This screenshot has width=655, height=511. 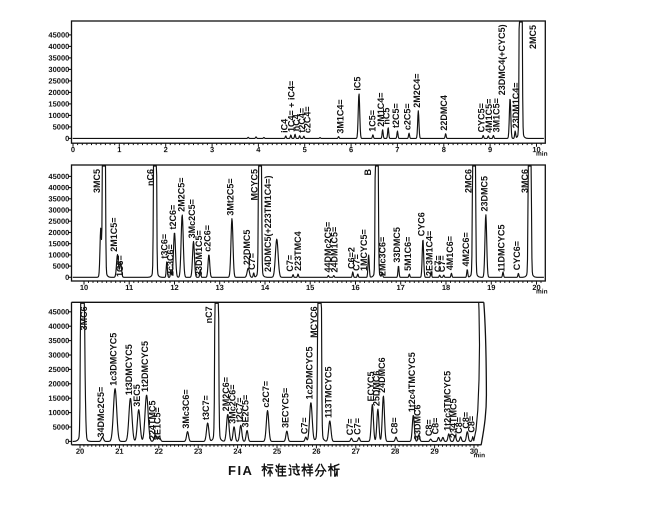 What do you see at coordinates (502, 248) in the screenshot?
I see `svg-text: 11DMCYC5` at bounding box center [502, 248].